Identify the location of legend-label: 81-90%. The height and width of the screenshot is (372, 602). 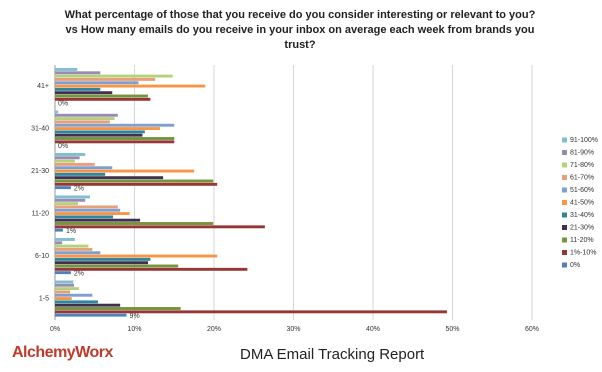
(582, 152).